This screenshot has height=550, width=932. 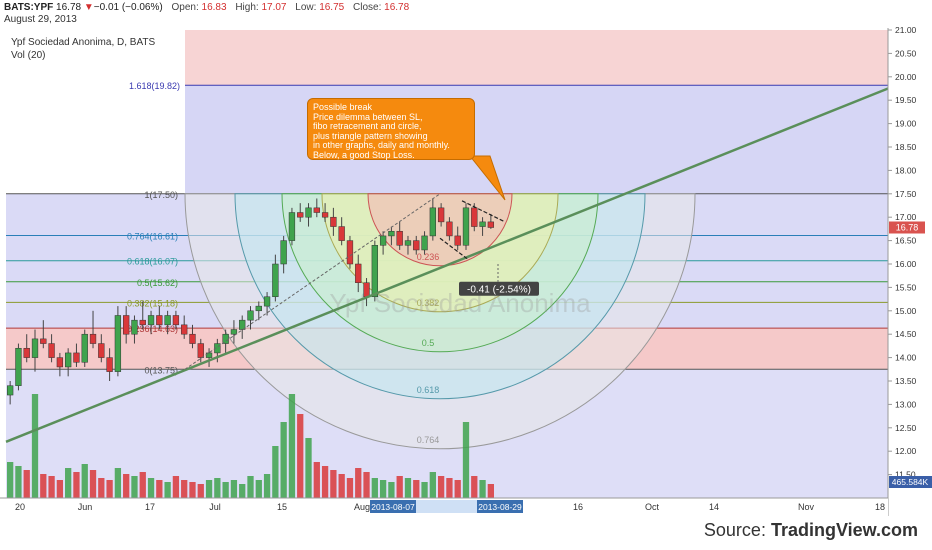 What do you see at coordinates (368, 116) in the screenshot?
I see `note-line: Price dilemma between SL,` at bounding box center [368, 116].